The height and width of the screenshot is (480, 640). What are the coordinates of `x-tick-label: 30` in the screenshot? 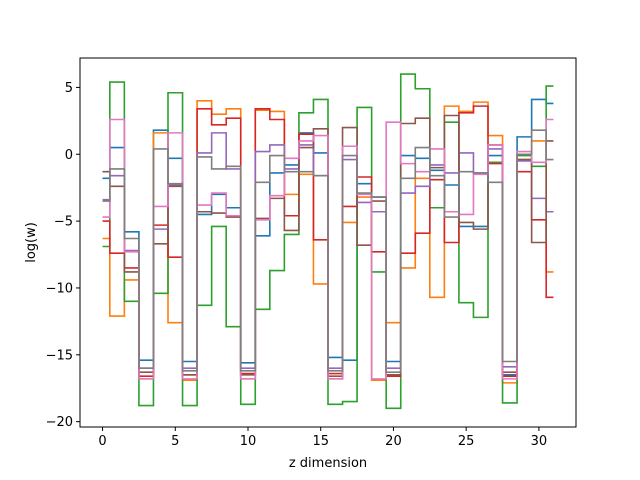 It's located at (539, 441).